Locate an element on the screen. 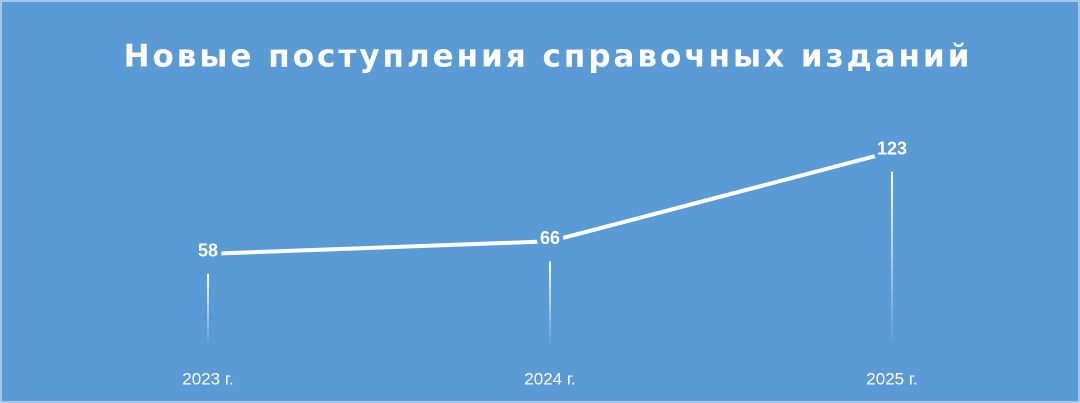  data-label: 58 is located at coordinates (208, 251).